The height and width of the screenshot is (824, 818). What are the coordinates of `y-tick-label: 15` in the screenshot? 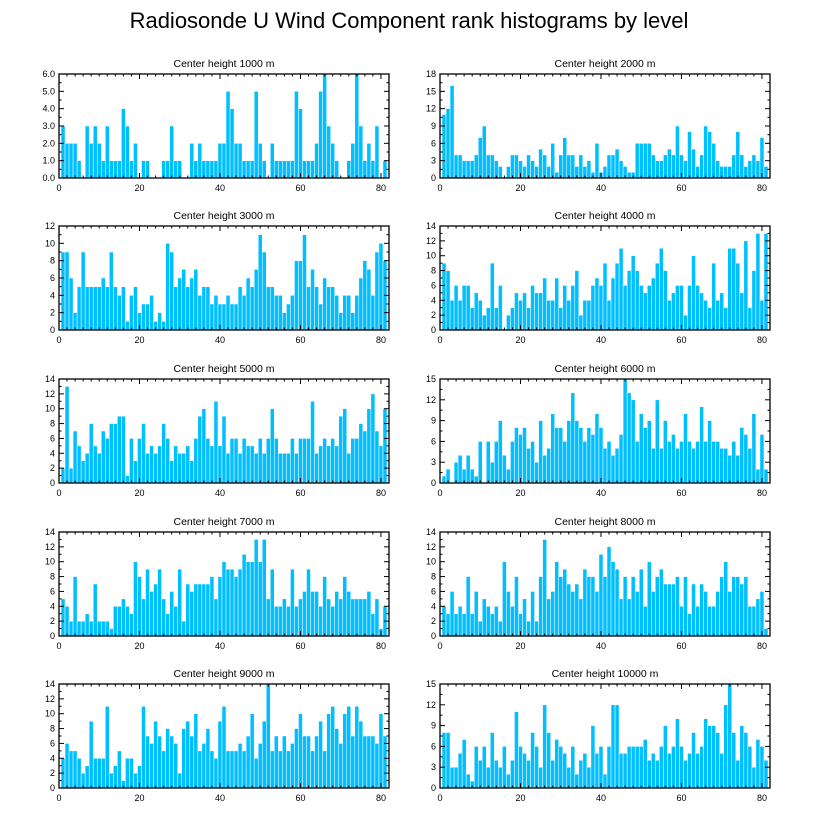 It's located at (431, 91).